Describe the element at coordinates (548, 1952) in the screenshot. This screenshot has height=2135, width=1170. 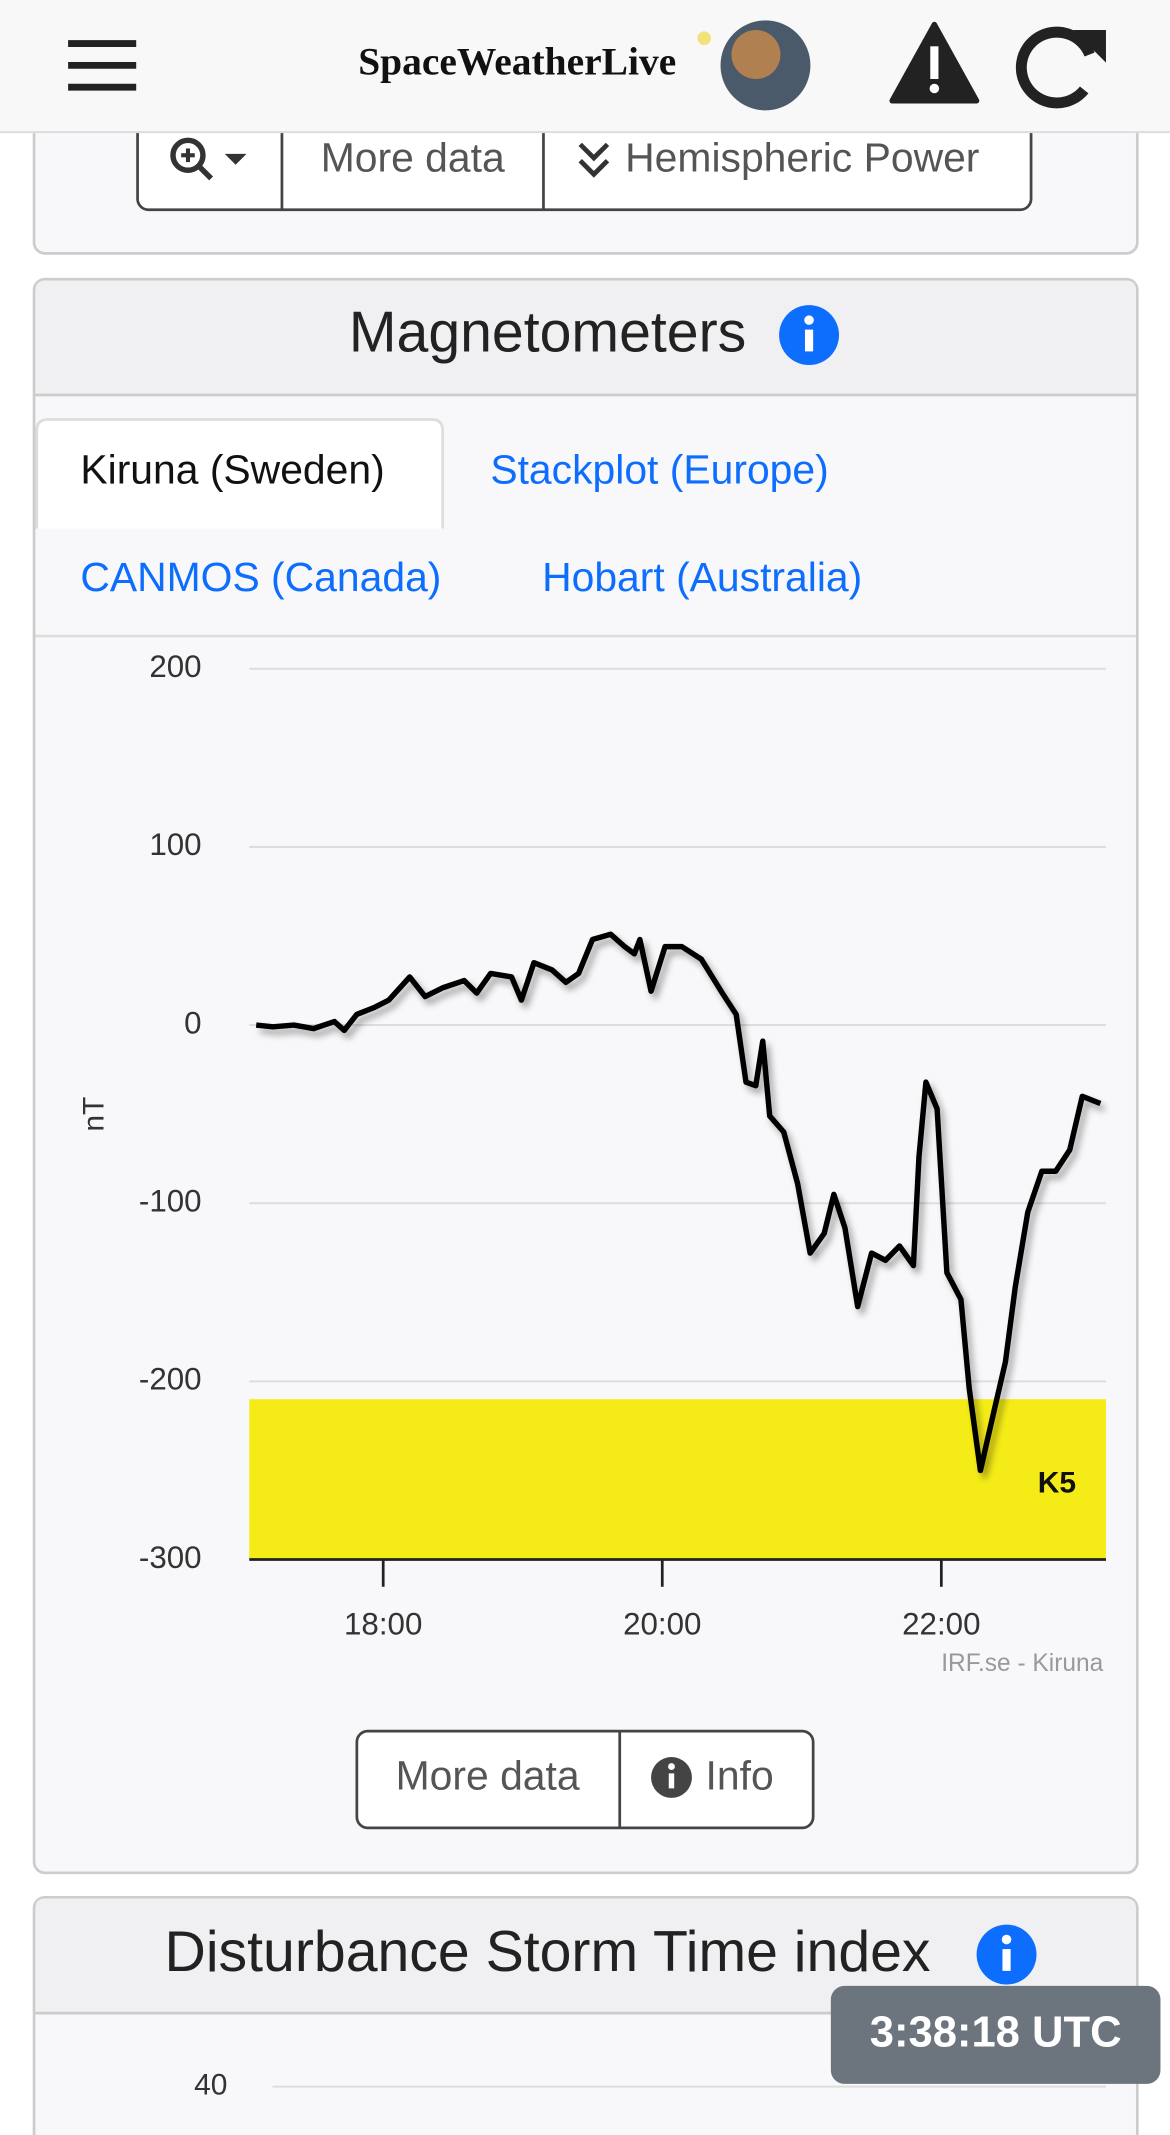
I see `card-title: Disturbance Storm Time index` at that location.